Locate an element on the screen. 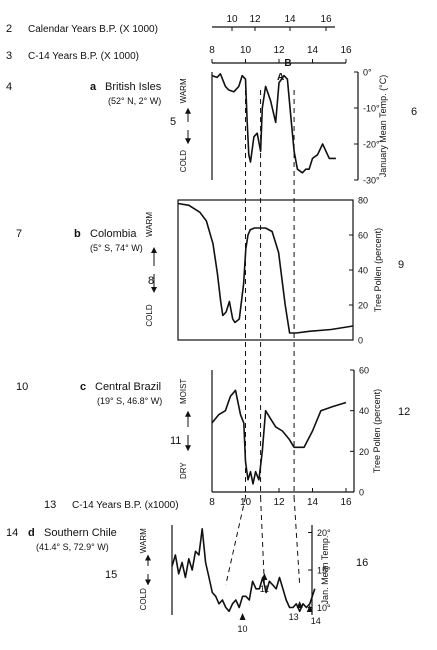  line-number-10: 10 is located at coordinates (22, 387).